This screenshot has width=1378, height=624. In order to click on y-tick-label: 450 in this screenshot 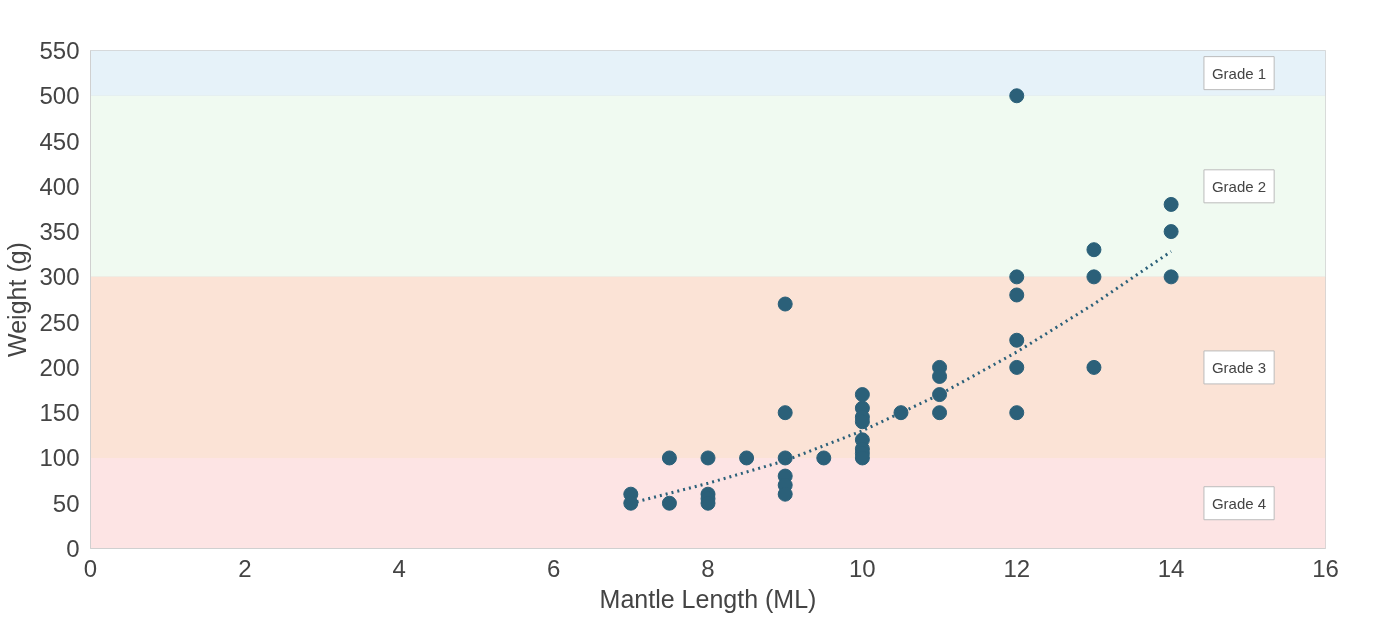, I will do `click(59, 141)`.